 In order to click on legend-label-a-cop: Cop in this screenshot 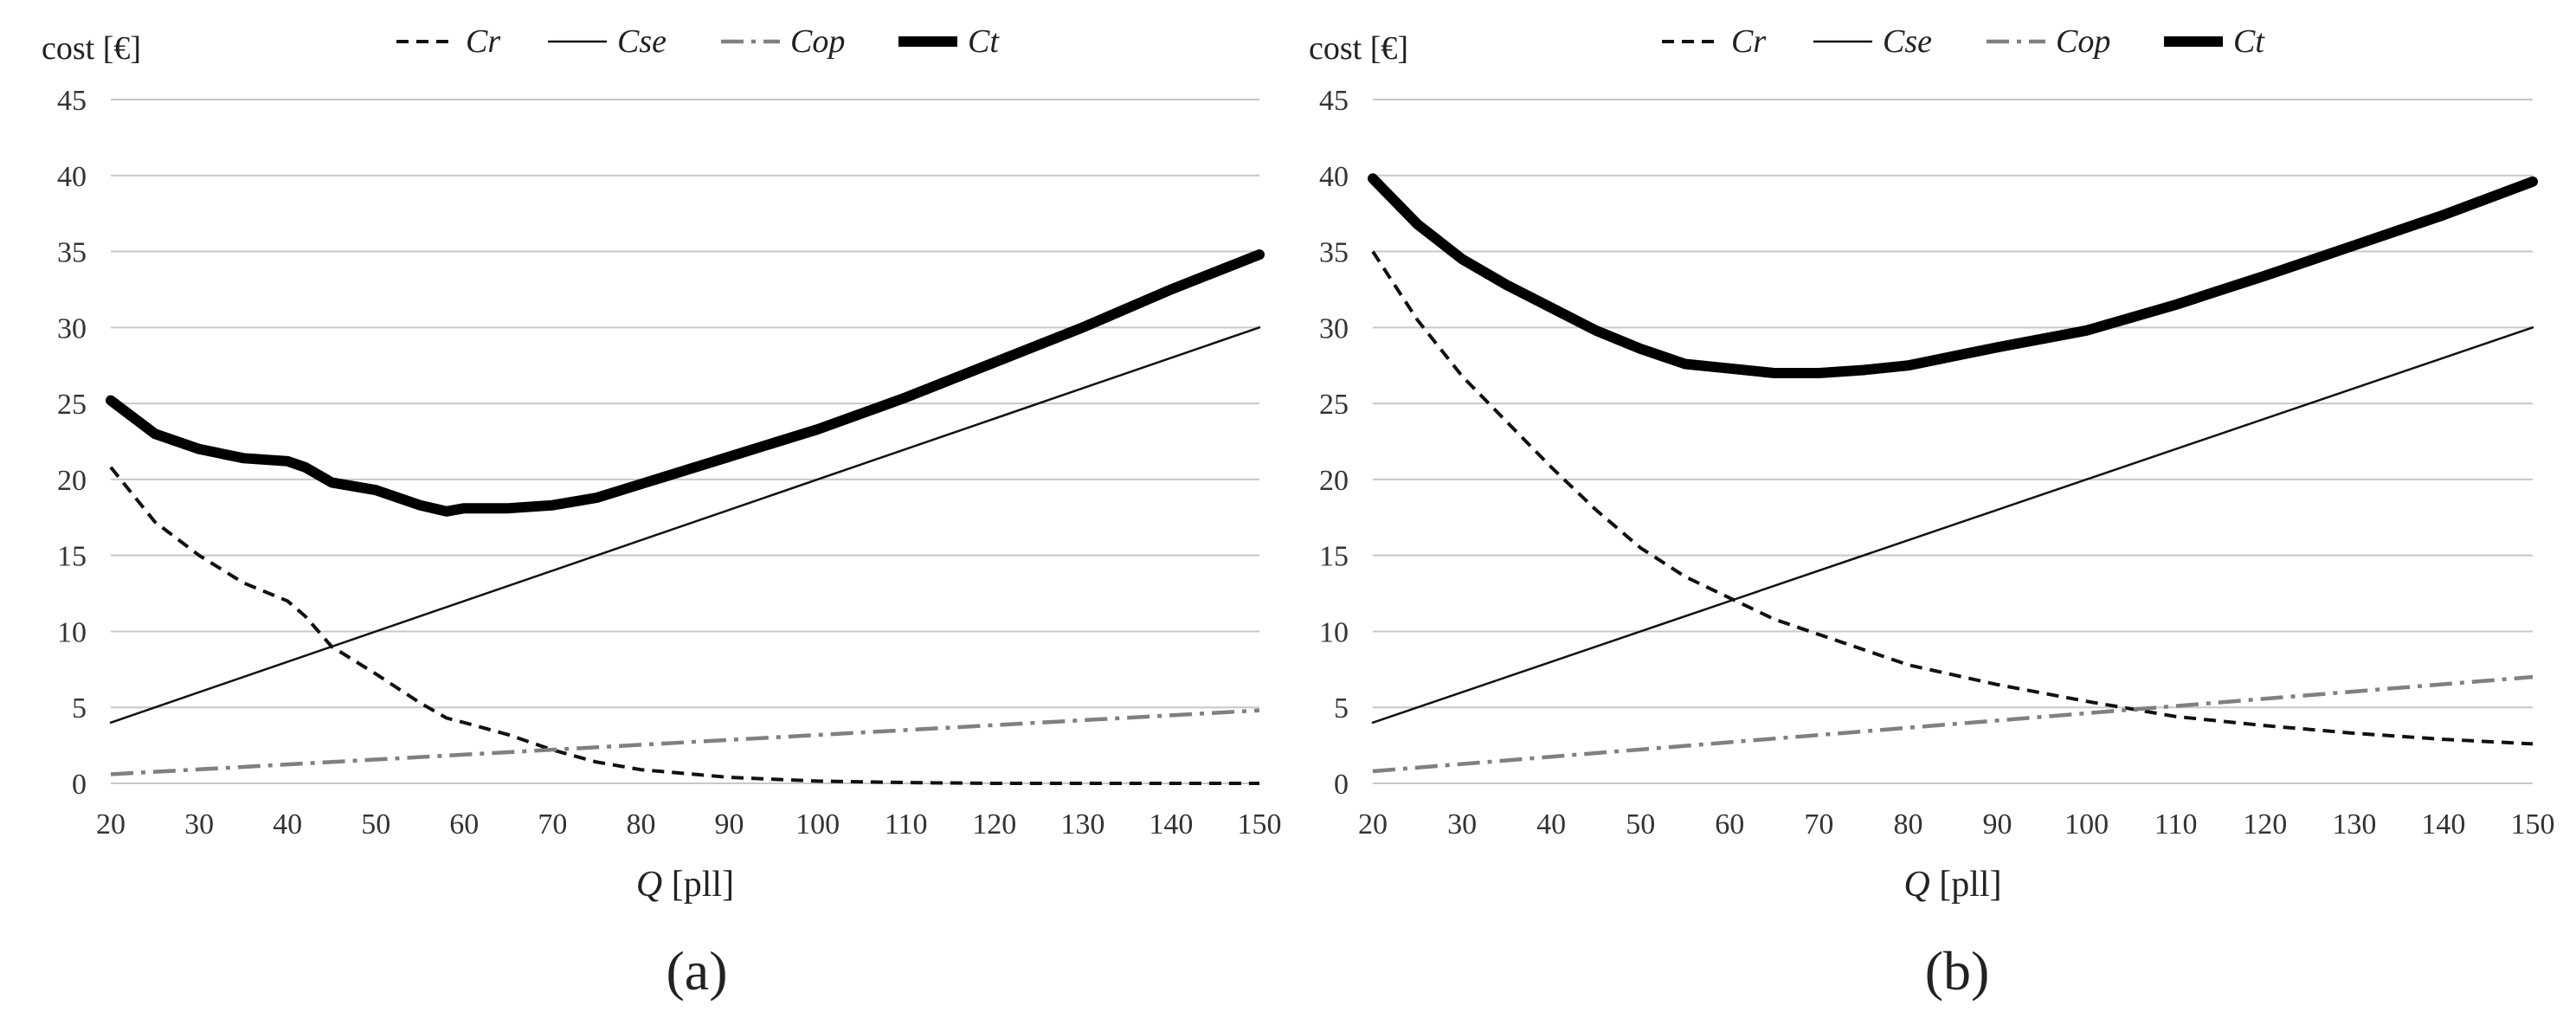, I will do `click(817, 41)`.